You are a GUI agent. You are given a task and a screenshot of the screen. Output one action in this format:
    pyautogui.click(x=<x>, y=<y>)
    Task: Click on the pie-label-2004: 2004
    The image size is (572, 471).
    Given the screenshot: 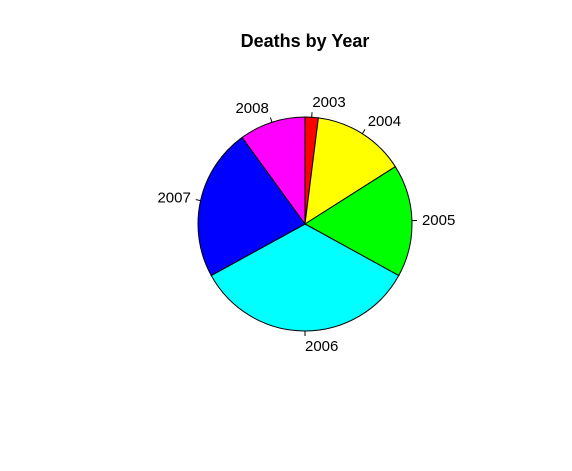 What is the action you would take?
    pyautogui.click(x=384, y=121)
    